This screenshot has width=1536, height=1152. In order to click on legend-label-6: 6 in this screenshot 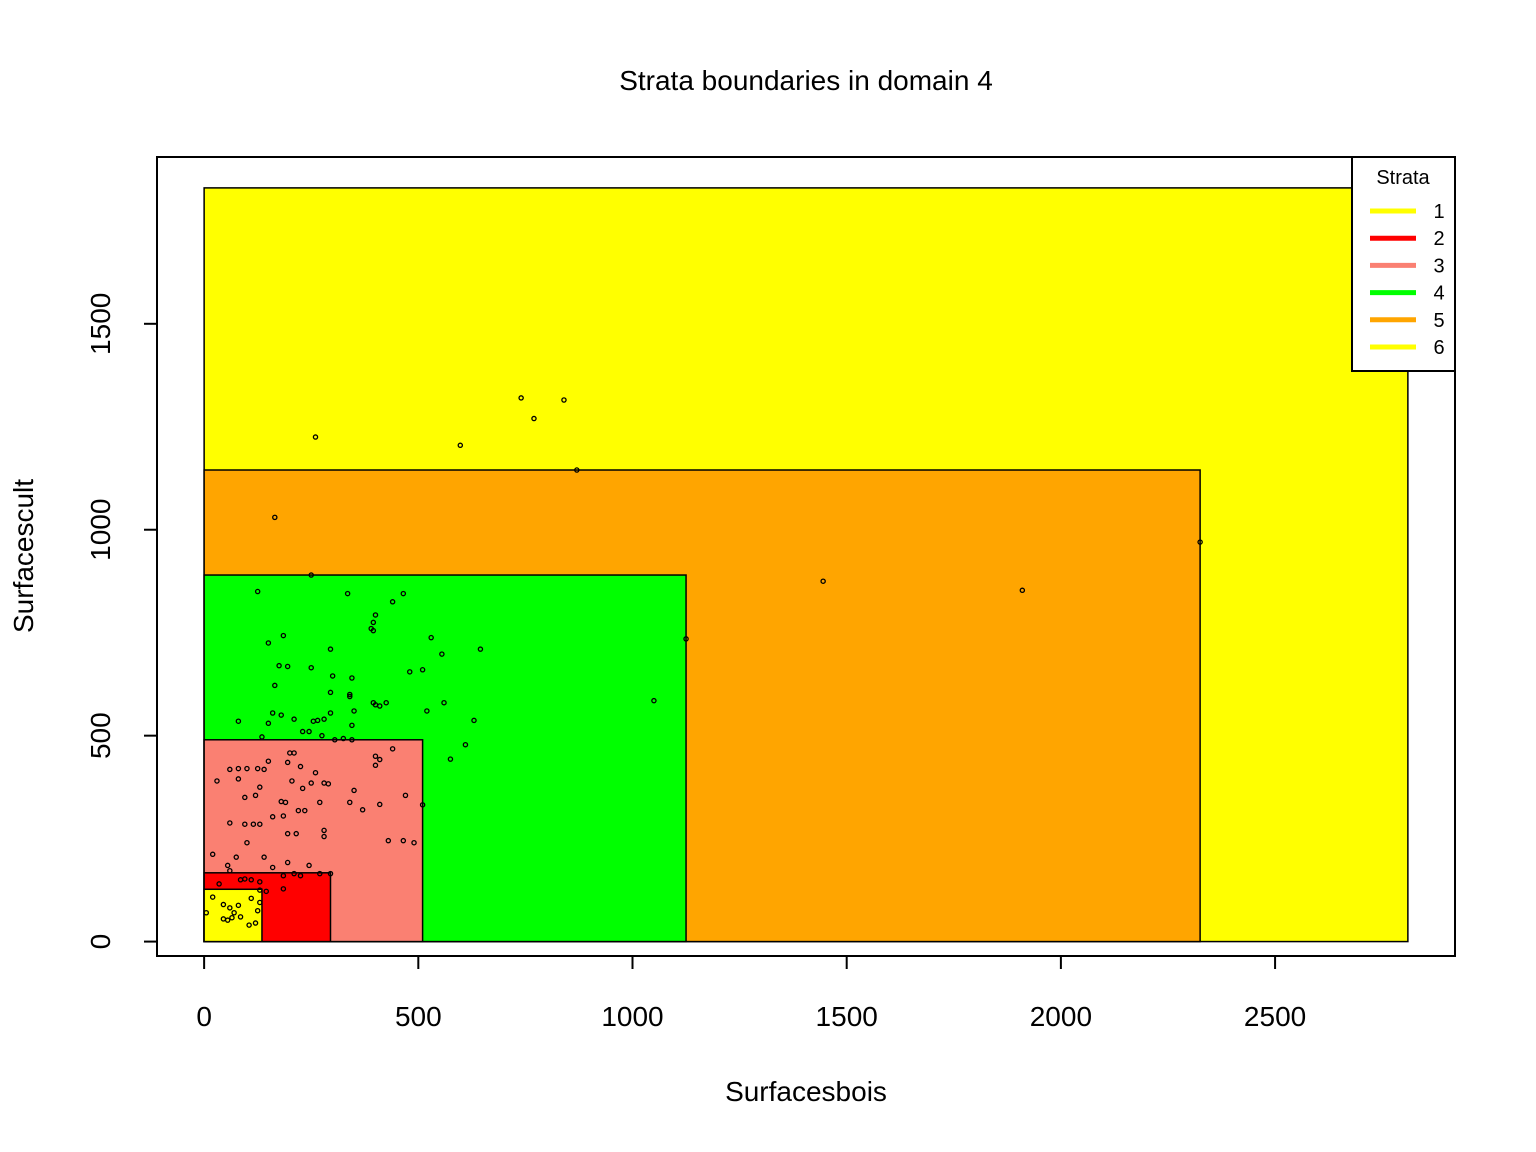, I will do `click(1438, 348)`.